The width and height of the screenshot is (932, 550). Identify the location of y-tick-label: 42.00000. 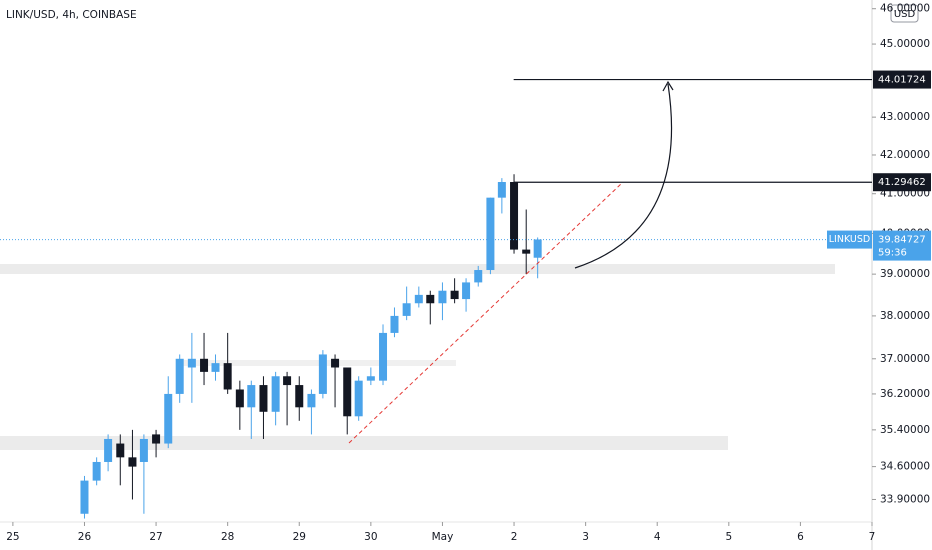
(905, 155).